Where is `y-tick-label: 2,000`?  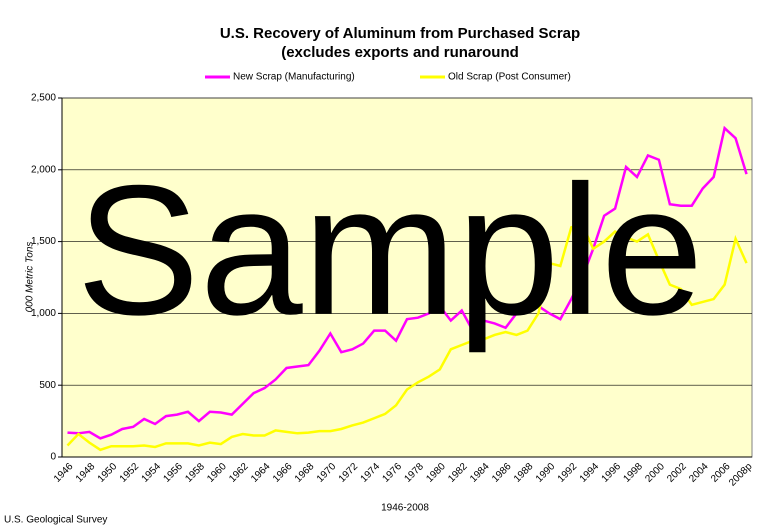
y-tick-label: 2,000 is located at coordinates (43, 169).